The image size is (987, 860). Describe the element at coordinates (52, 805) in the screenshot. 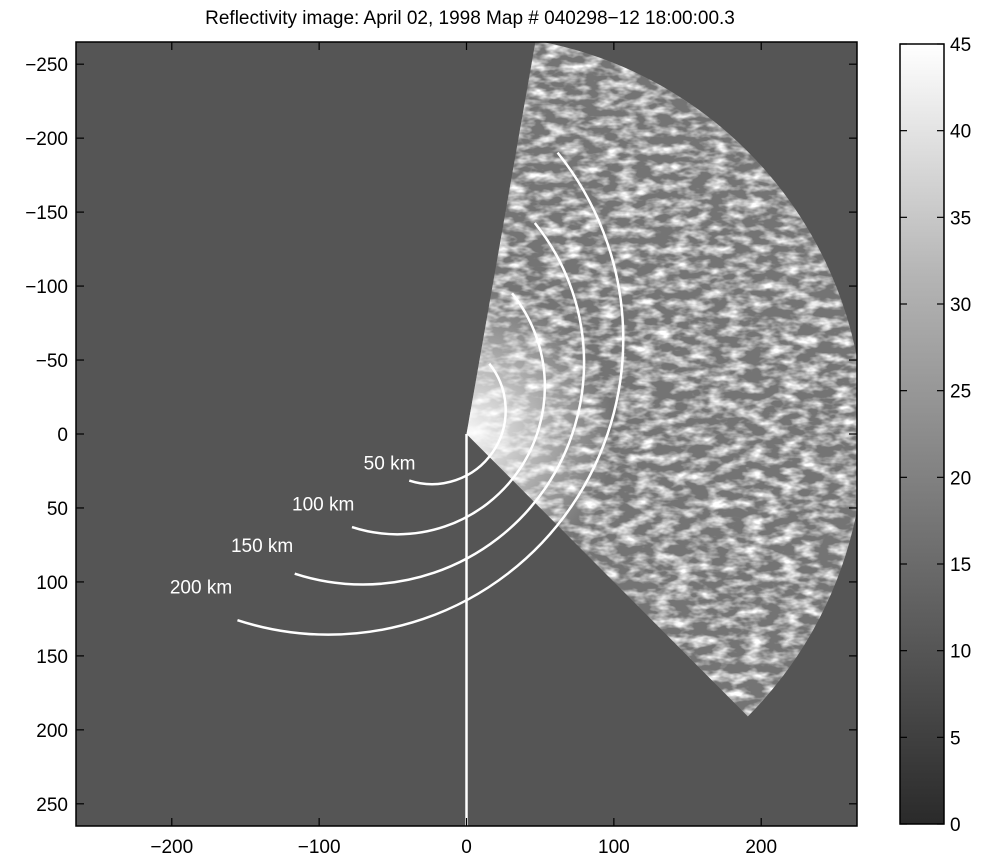

I see `y-tick-label: 250` at that location.